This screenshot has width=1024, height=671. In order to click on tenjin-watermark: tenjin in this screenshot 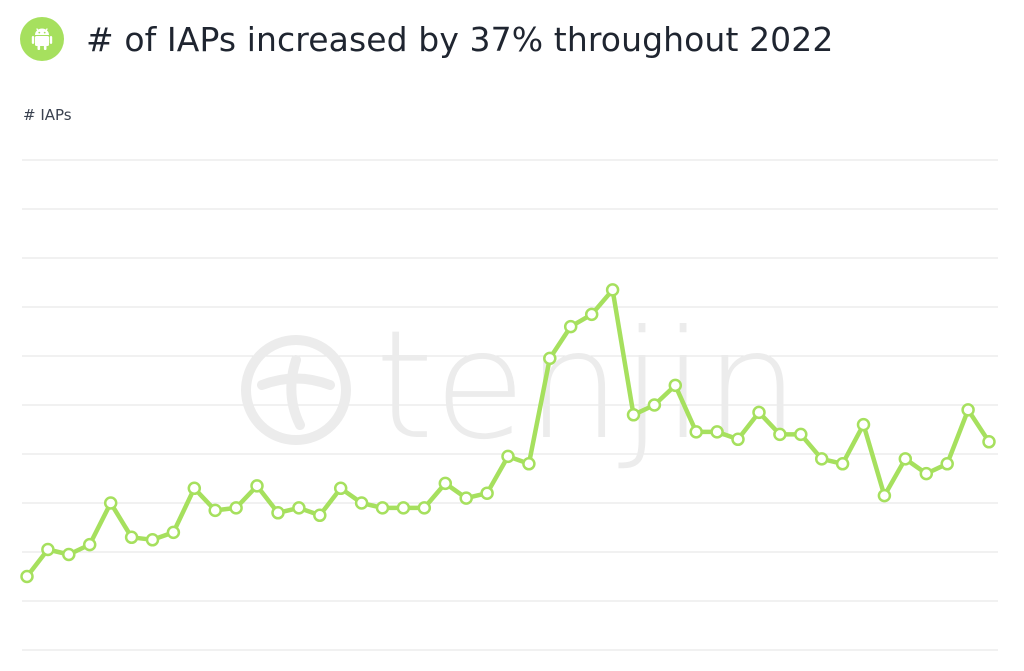, I will do `click(520, 386)`.